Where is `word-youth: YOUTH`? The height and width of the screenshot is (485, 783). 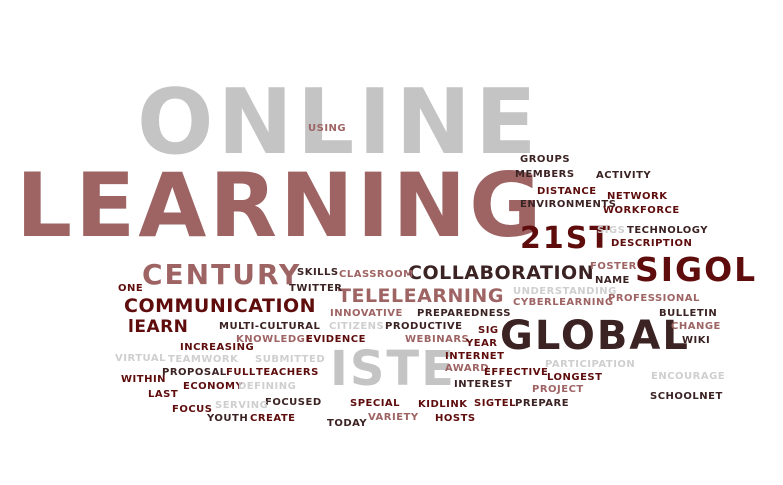
word-youth: YOUTH is located at coordinates (228, 418).